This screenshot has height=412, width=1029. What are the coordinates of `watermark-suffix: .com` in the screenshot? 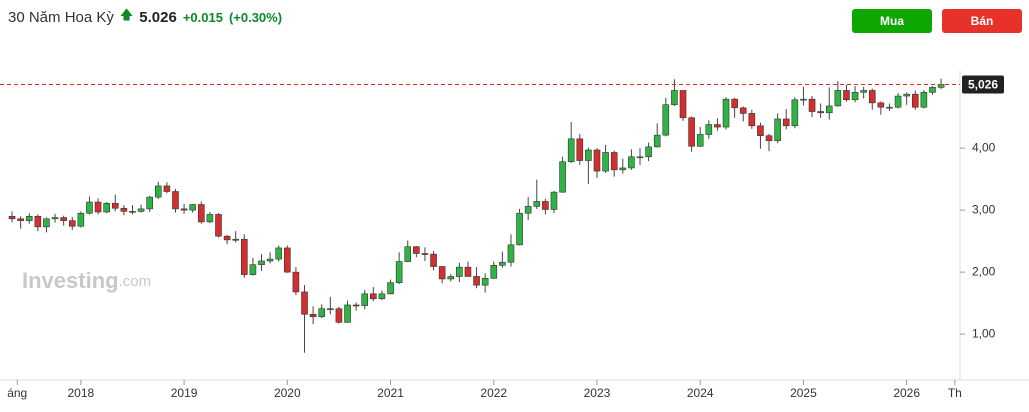 It's located at (135, 281).